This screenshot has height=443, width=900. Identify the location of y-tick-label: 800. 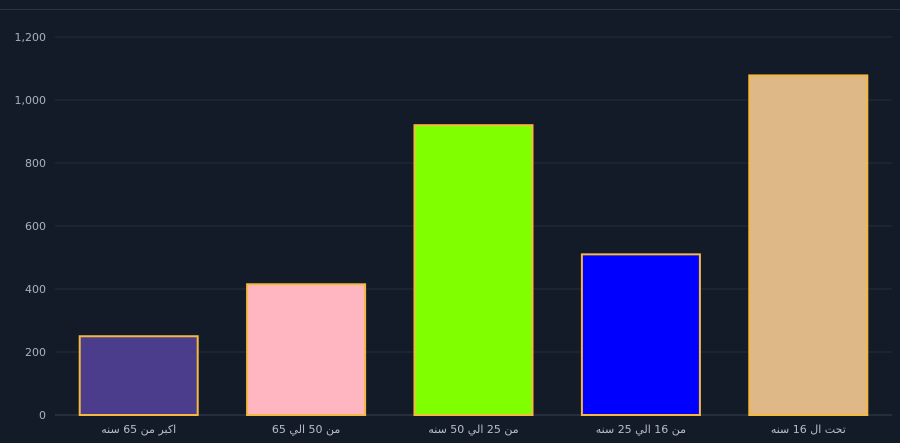
(35, 163).